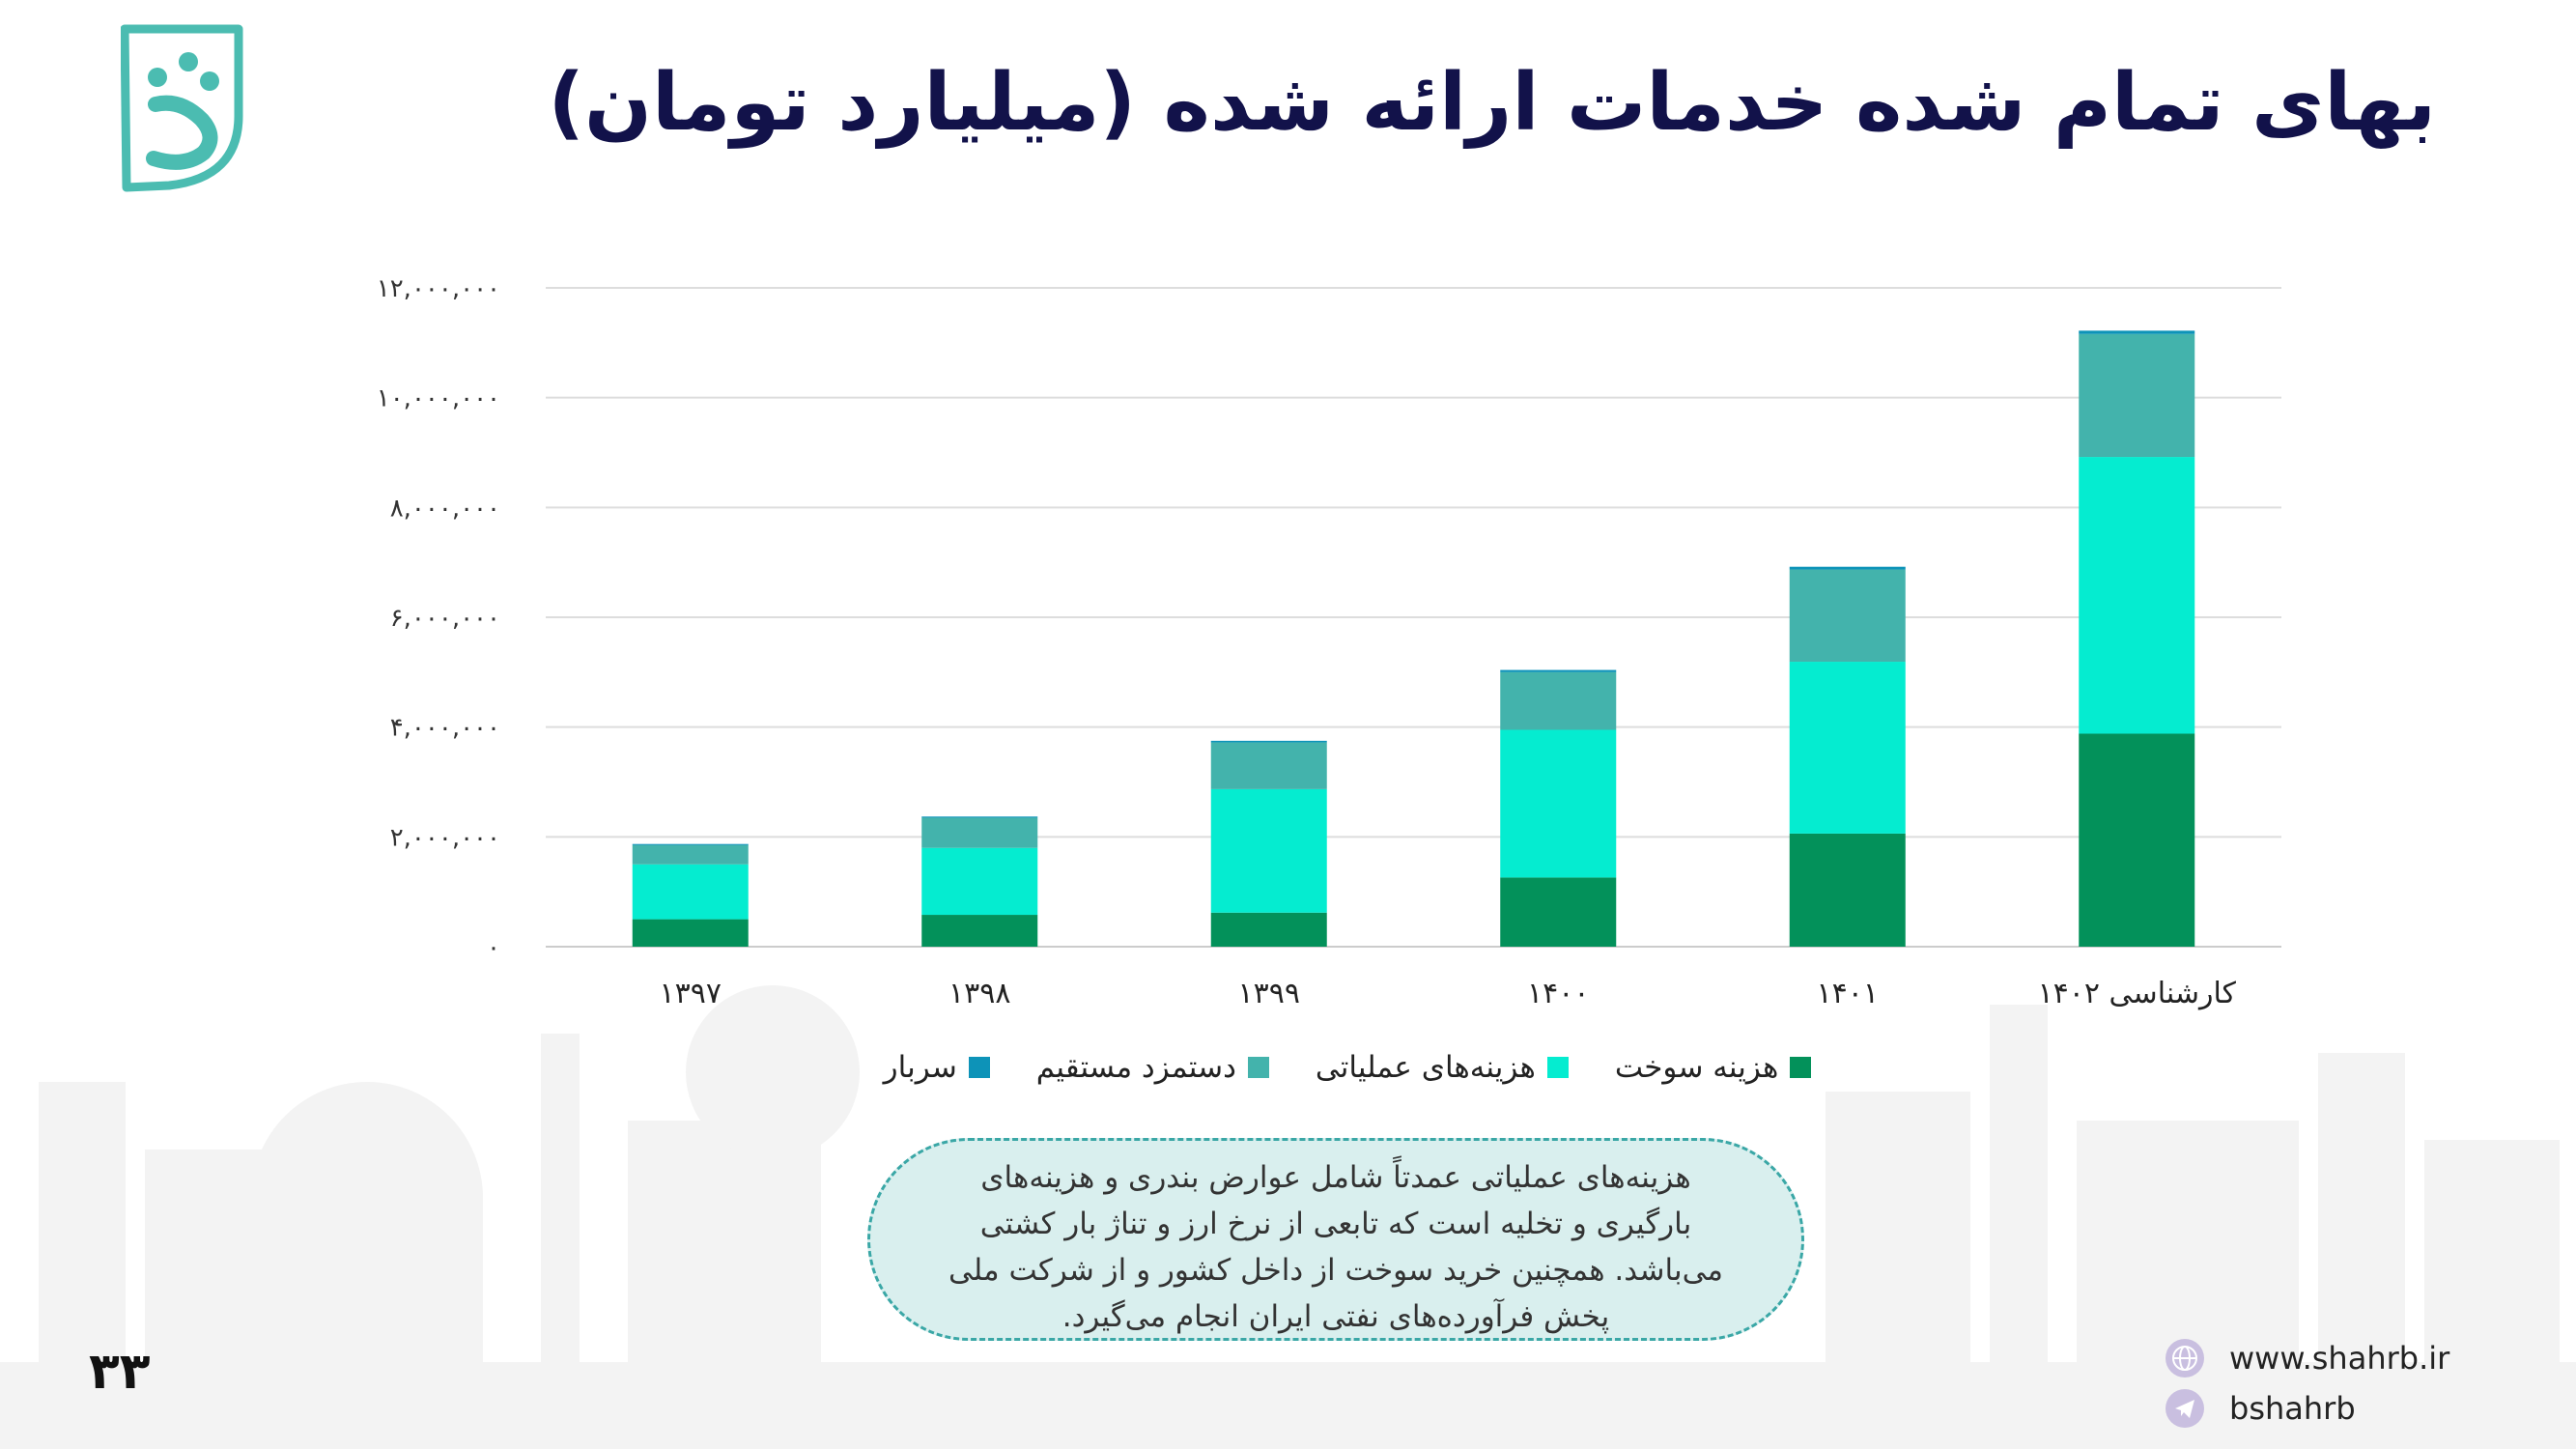  I want to click on website-row: www.shahrb.ir, so click(2337, 1358).